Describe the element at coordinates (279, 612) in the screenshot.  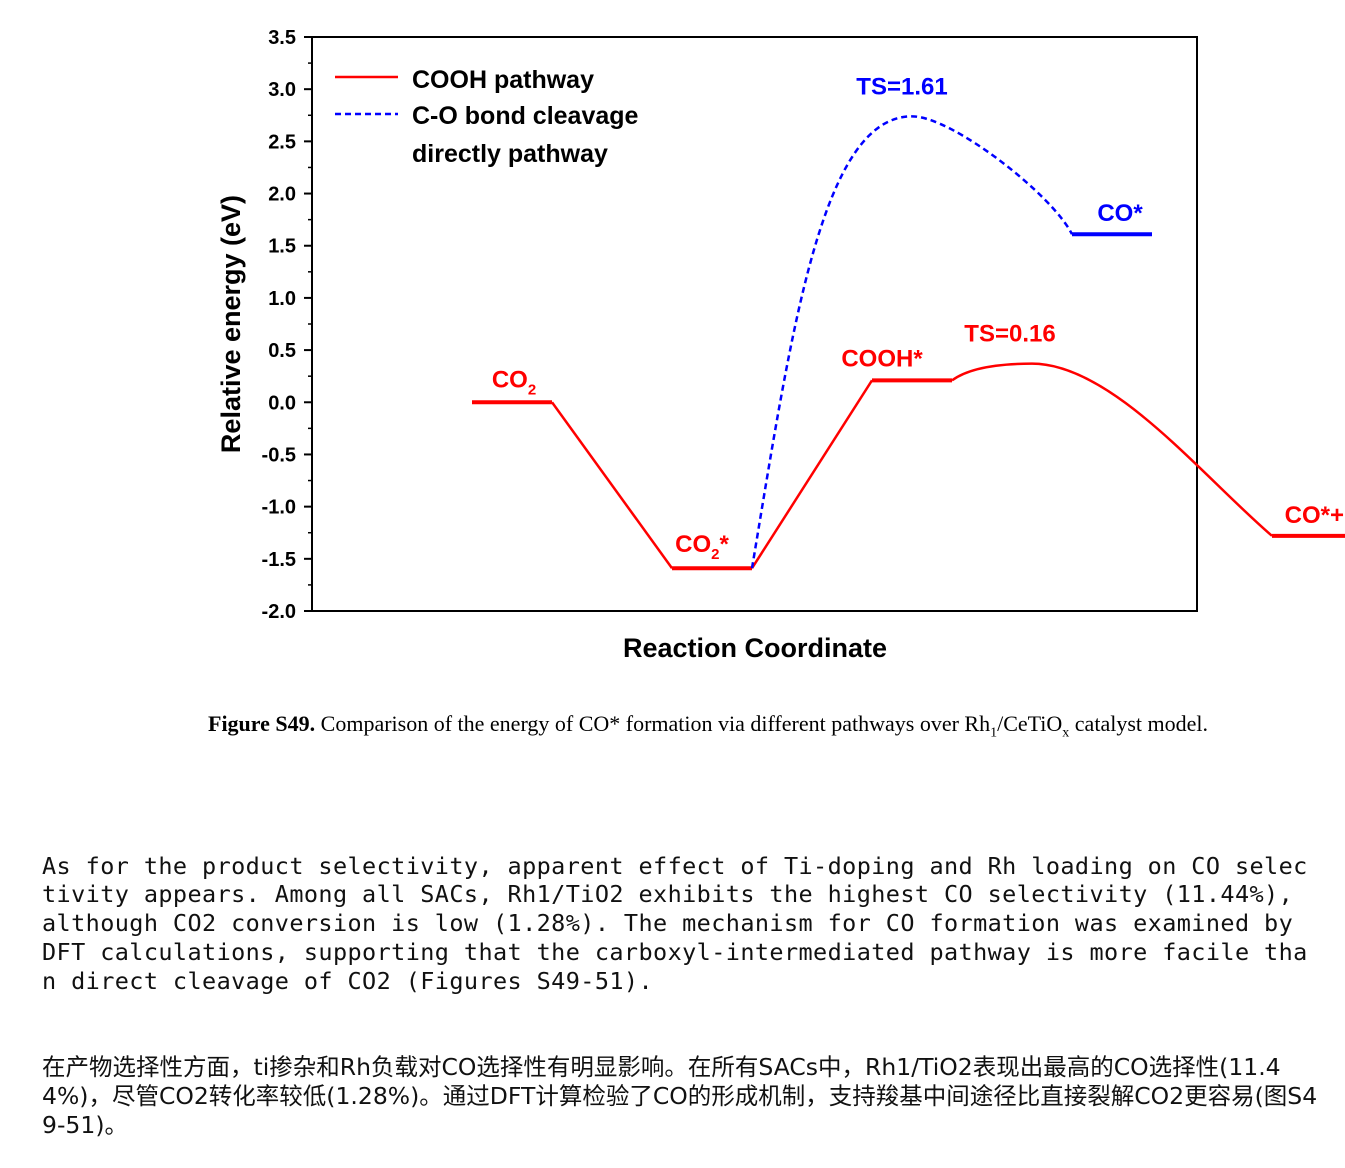
I see `y-tick-label: -2.0` at that location.